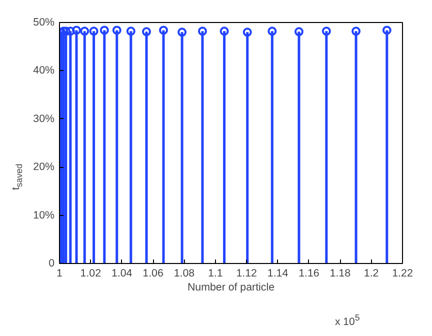 The height and width of the screenshot is (336, 432). Describe the element at coordinates (347, 320) in the screenshot. I see `text: x 10$^{5}$` at that location.